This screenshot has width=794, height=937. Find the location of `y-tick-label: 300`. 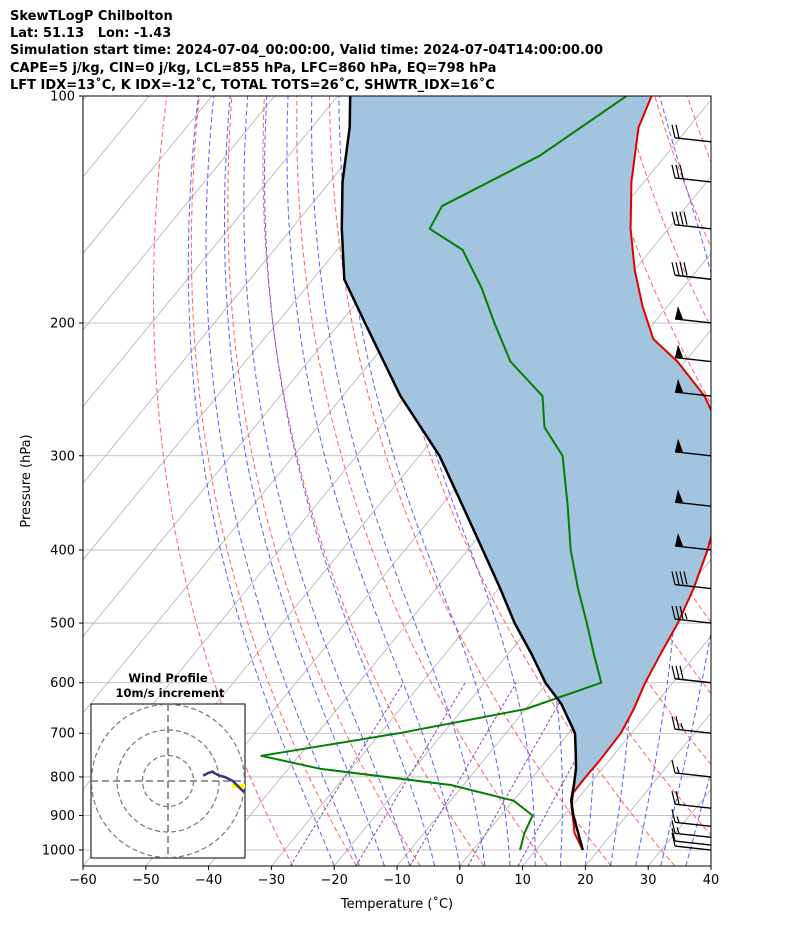

y-tick-label: 300 is located at coordinates (62, 456).